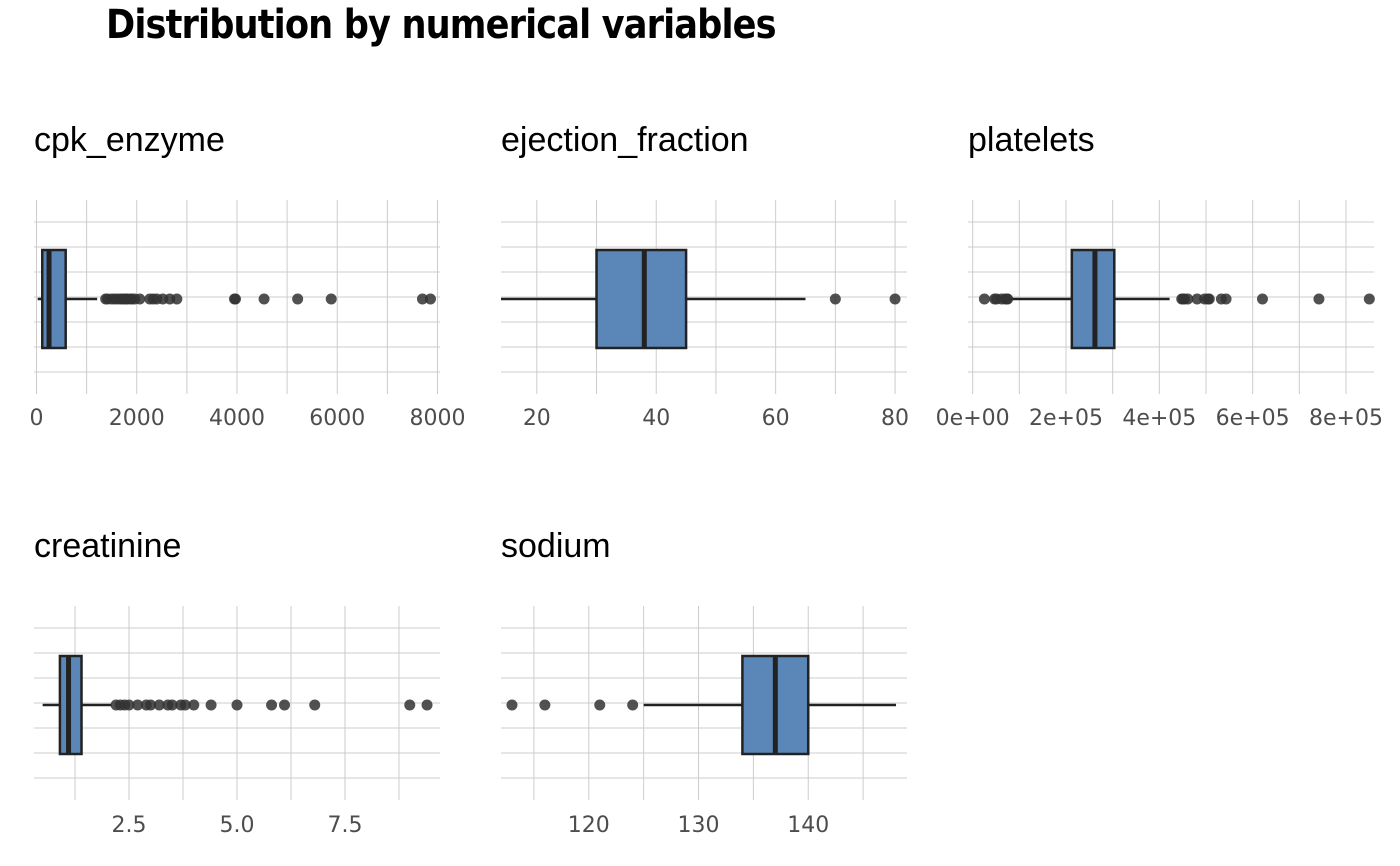 The width and height of the screenshot is (1400, 866). What do you see at coordinates (437, 418) in the screenshot?
I see `tick-label: 8000` at bounding box center [437, 418].